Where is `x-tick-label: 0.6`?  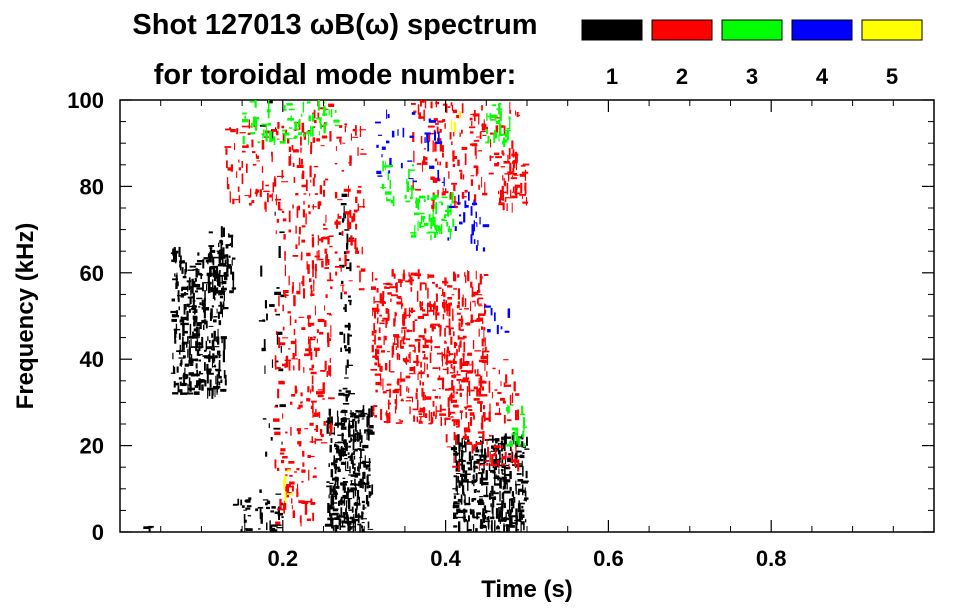
x-tick-label: 0.6 is located at coordinates (608, 558).